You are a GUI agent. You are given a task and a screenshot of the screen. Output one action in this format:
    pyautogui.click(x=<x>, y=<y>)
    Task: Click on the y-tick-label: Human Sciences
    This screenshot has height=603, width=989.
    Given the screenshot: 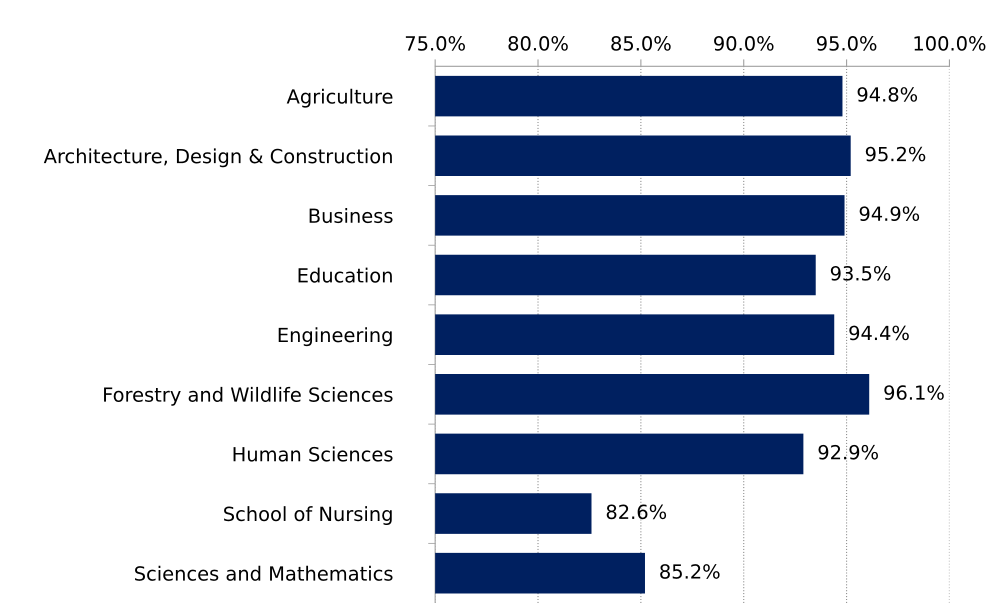 What is the action you would take?
    pyautogui.click(x=313, y=454)
    